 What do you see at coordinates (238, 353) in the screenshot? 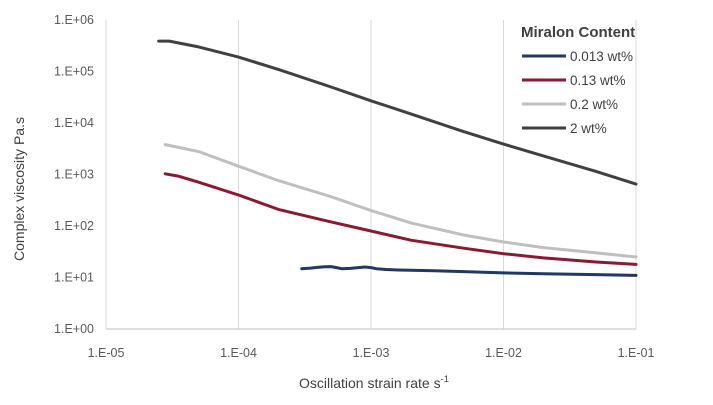
I see `x-tick-label: 1.E-04` at bounding box center [238, 353].